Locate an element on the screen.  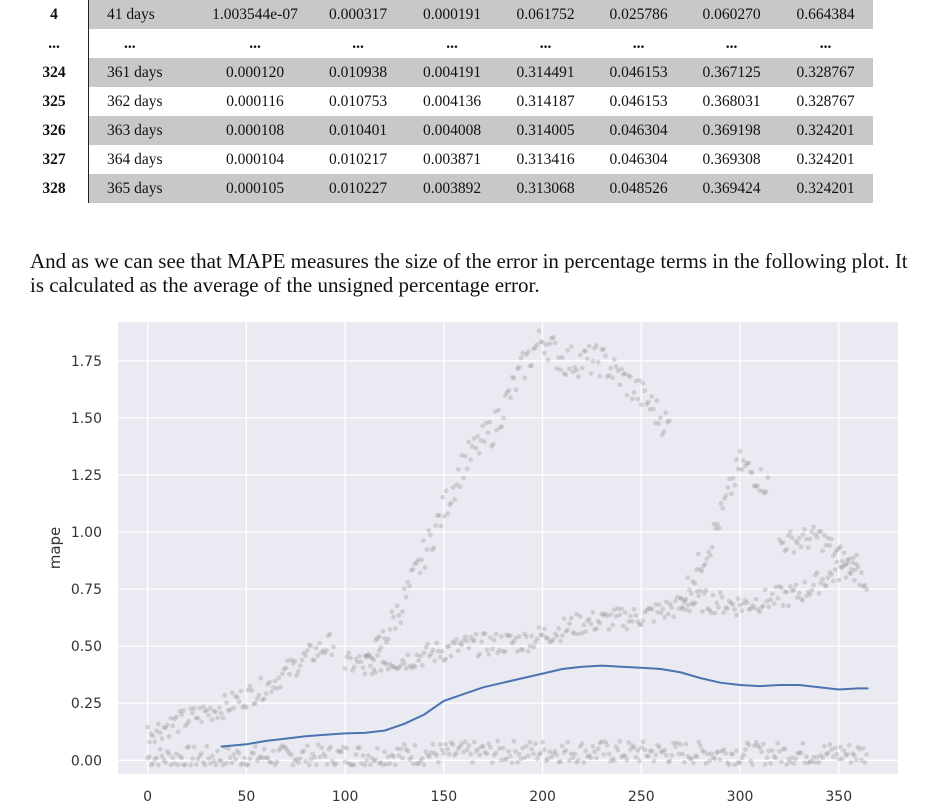
table-cell: 0.314491 is located at coordinates (545, 72).